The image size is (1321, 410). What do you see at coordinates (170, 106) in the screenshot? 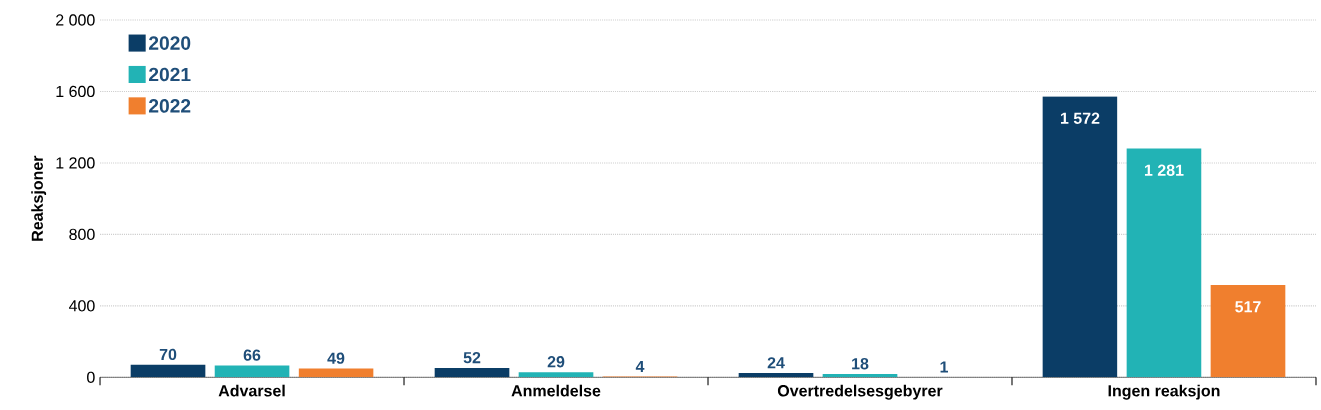
I see `legend-label: 2022` at bounding box center [170, 106].